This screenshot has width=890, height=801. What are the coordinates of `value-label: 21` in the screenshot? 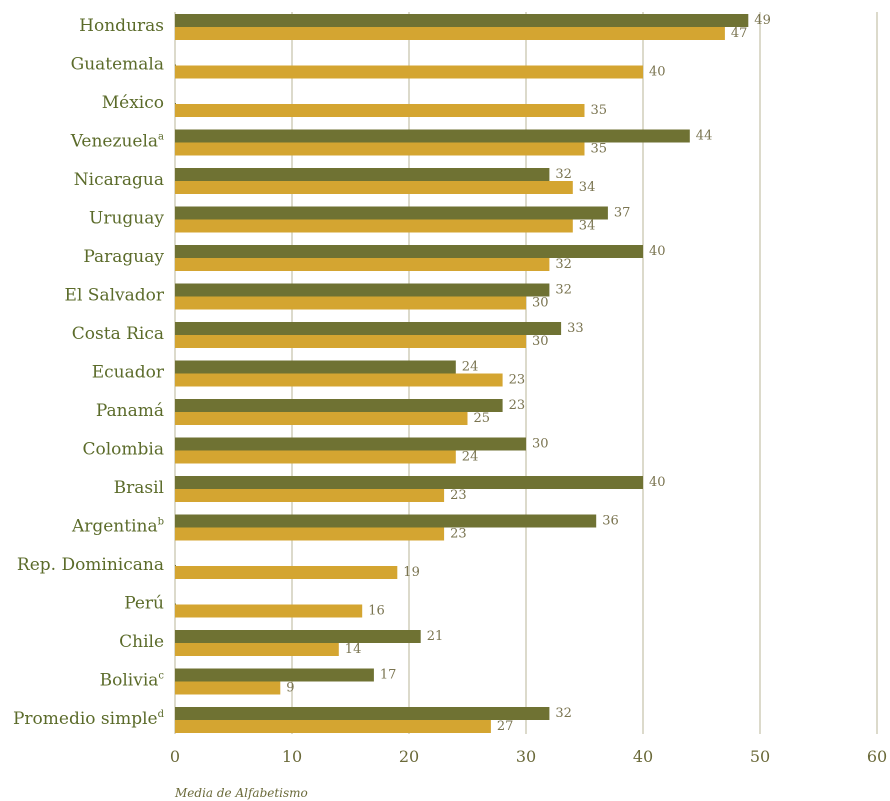 It's located at (435, 636).